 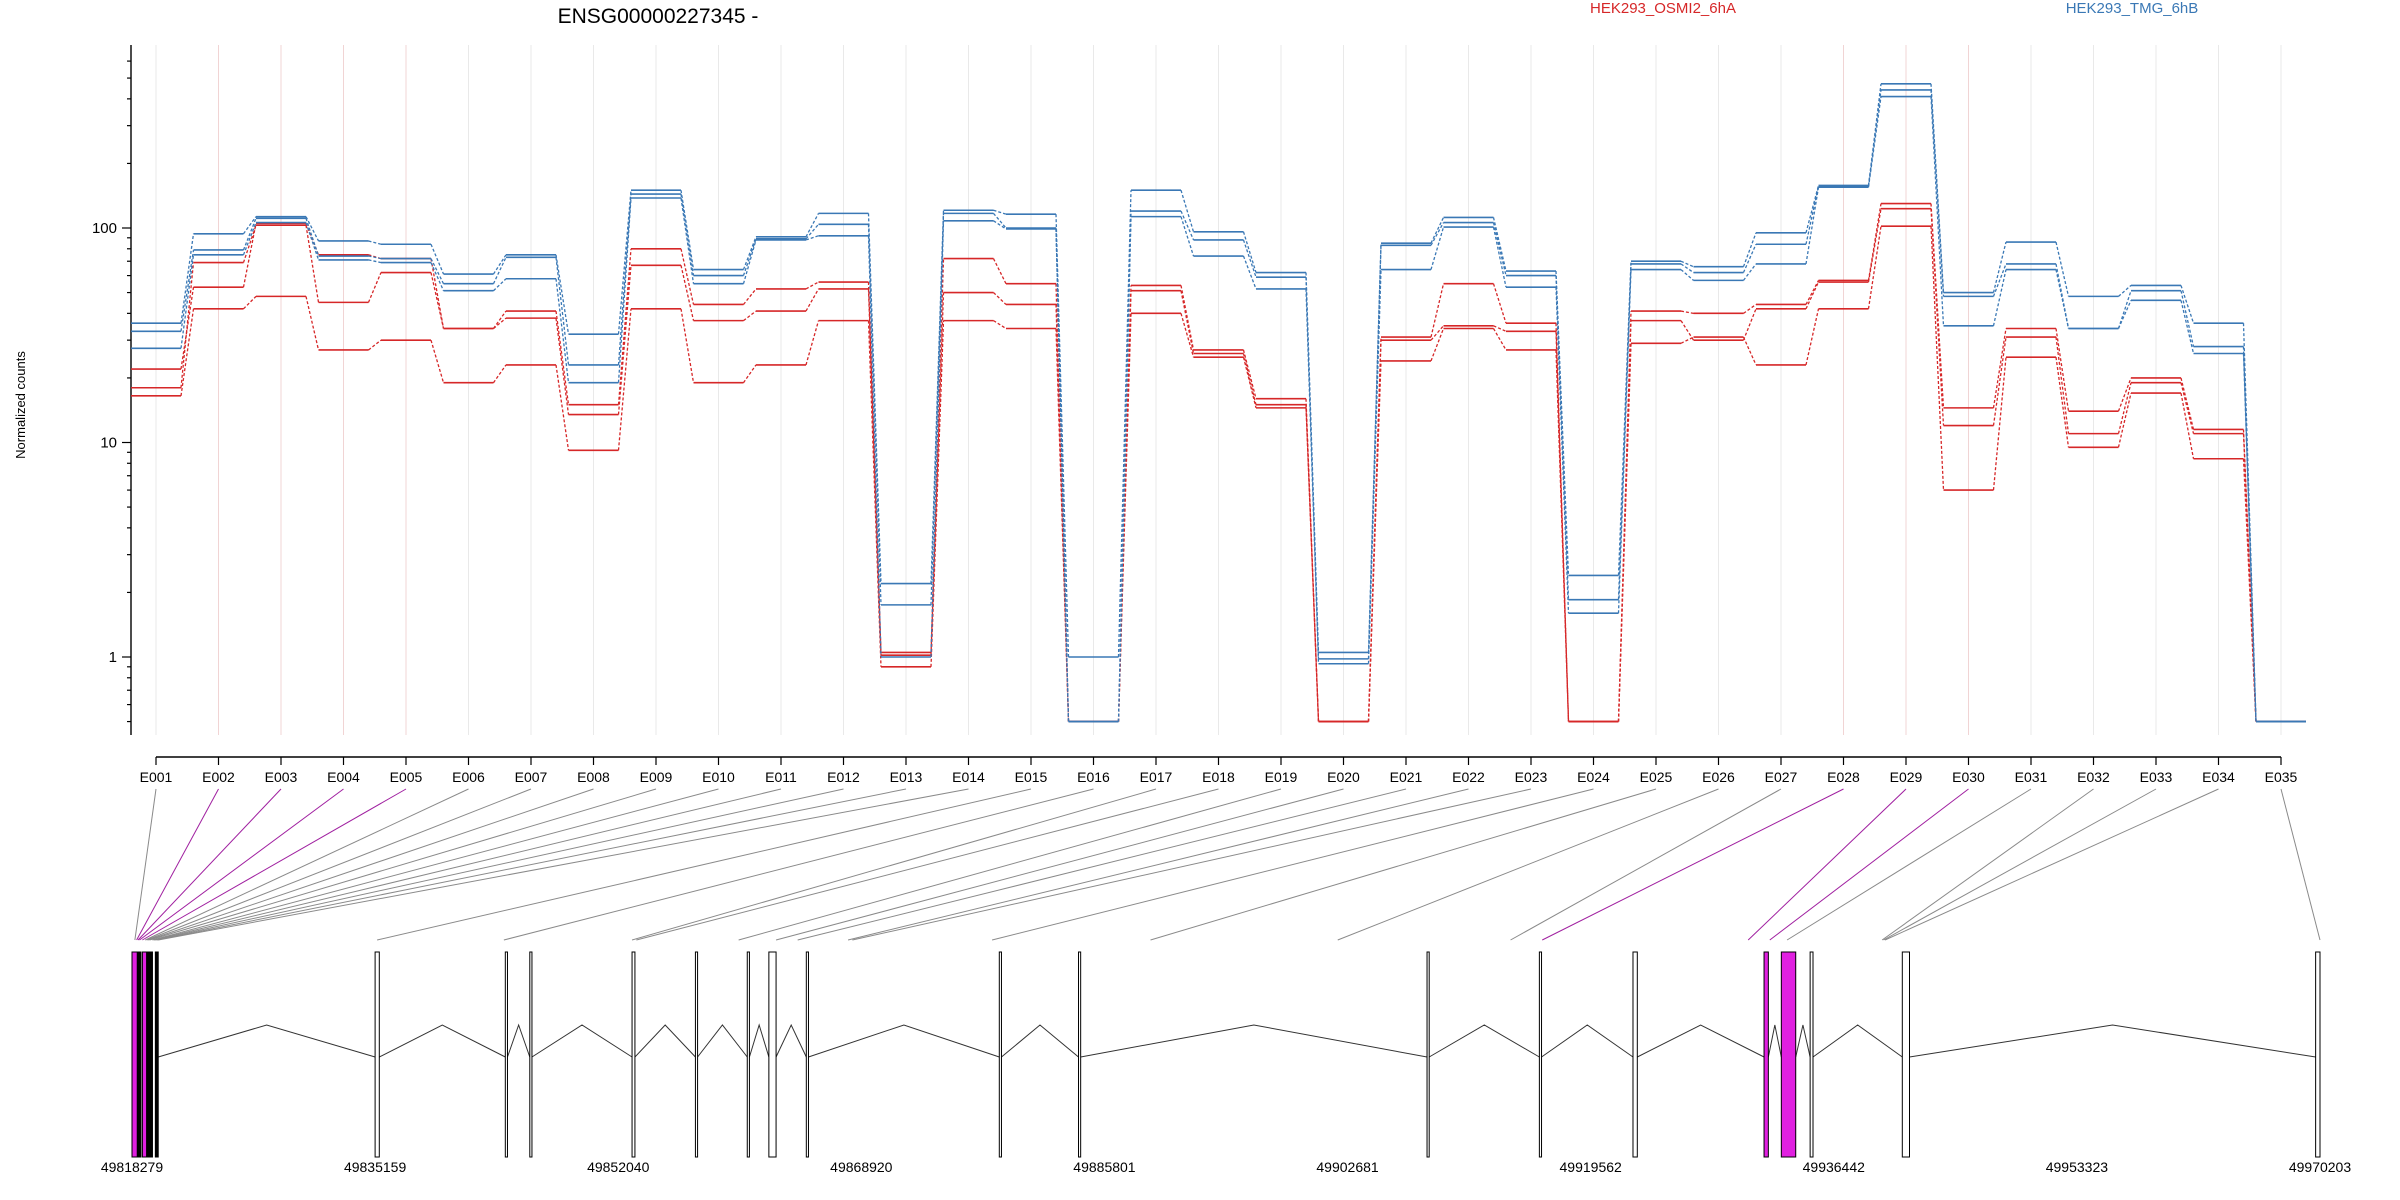 I want to click on x-tick-label-E014: E014, so click(x=968, y=777).